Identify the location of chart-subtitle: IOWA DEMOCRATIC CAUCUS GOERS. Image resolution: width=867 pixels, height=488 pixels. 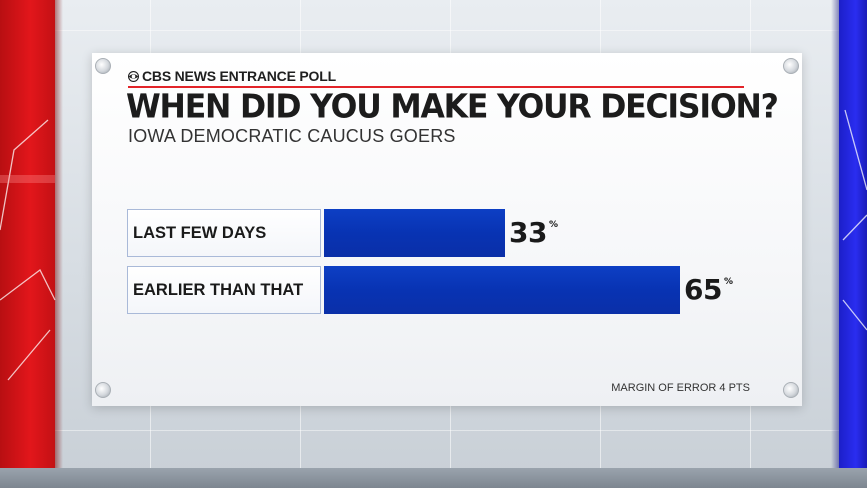
(292, 136).